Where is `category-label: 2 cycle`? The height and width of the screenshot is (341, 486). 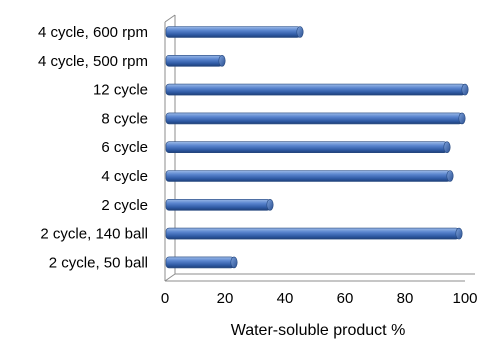
category-label: 2 cycle is located at coordinates (124, 205).